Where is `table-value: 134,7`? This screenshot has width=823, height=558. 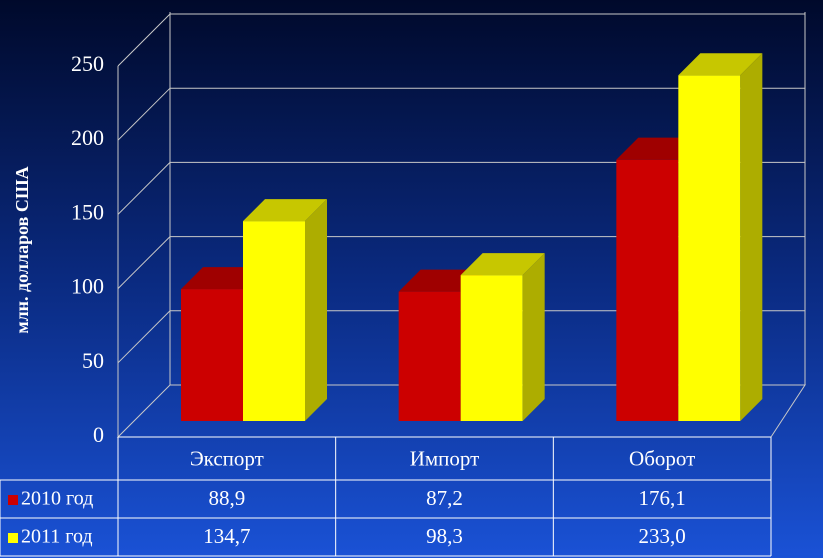
table-value: 134,7 is located at coordinates (226, 536).